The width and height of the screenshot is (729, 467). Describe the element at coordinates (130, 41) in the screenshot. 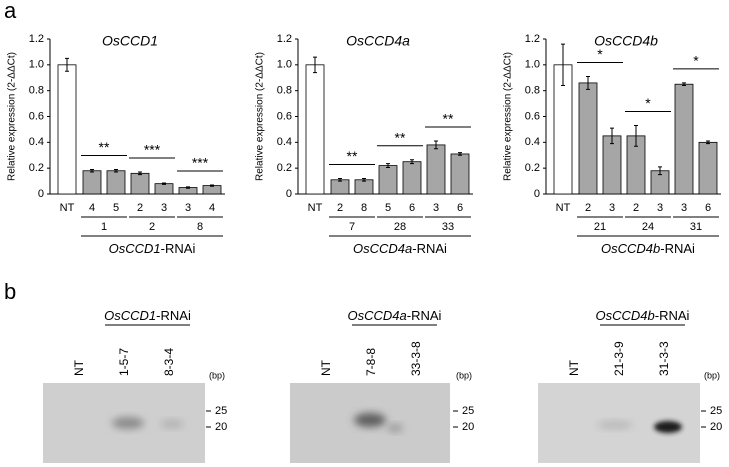

I see `chart-title: OsCCD1` at that location.